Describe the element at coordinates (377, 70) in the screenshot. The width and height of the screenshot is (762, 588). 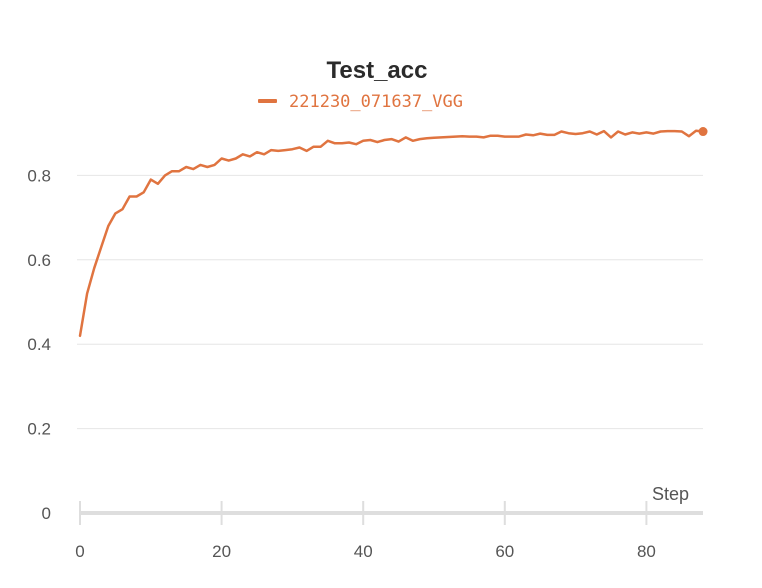
I see `chart-title: Test_acc` at that location.